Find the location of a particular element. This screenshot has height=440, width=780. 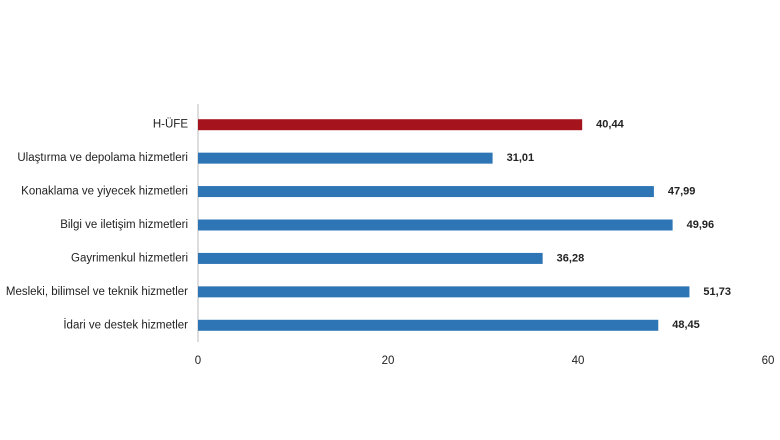

y-tick-label: H-ÜFE is located at coordinates (170, 125).